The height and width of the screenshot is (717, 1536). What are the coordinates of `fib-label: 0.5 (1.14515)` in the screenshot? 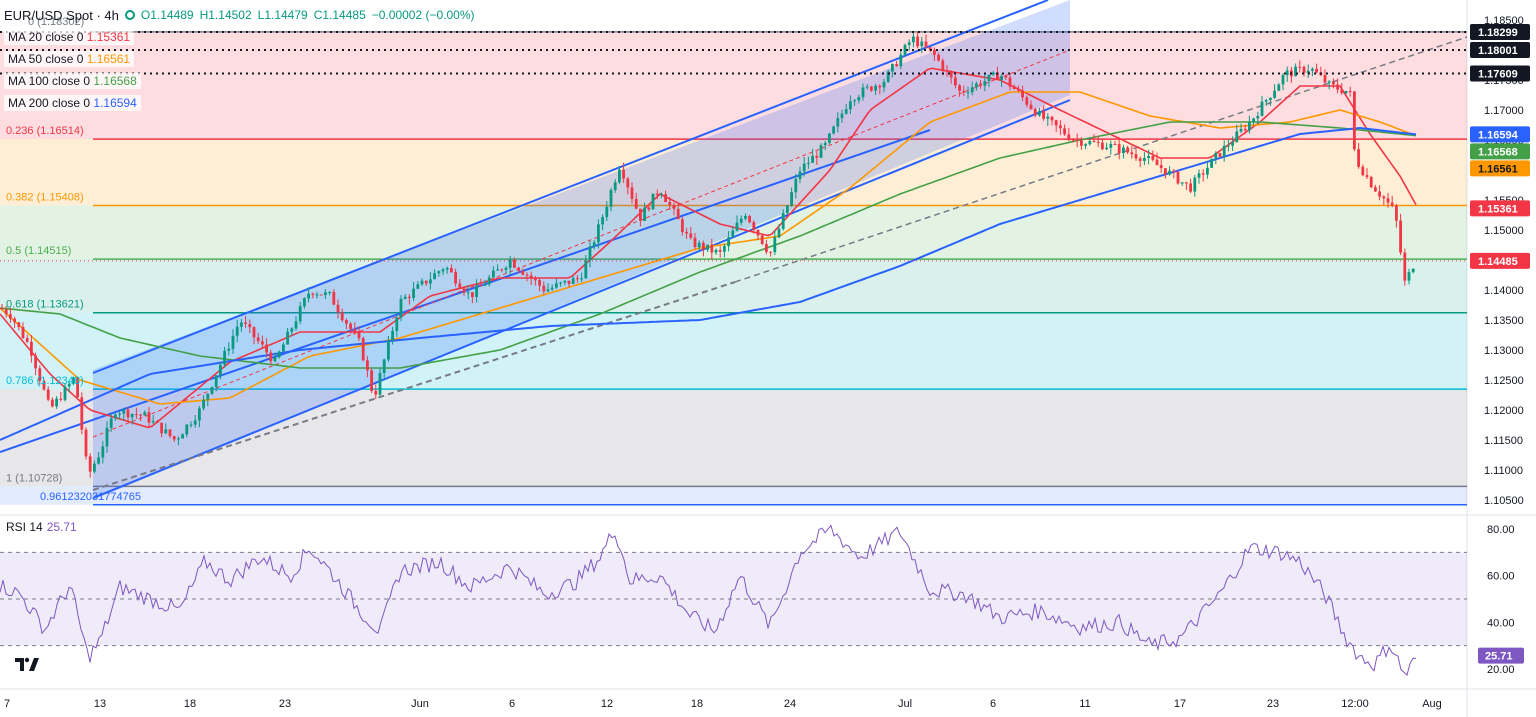 It's located at (38, 251).